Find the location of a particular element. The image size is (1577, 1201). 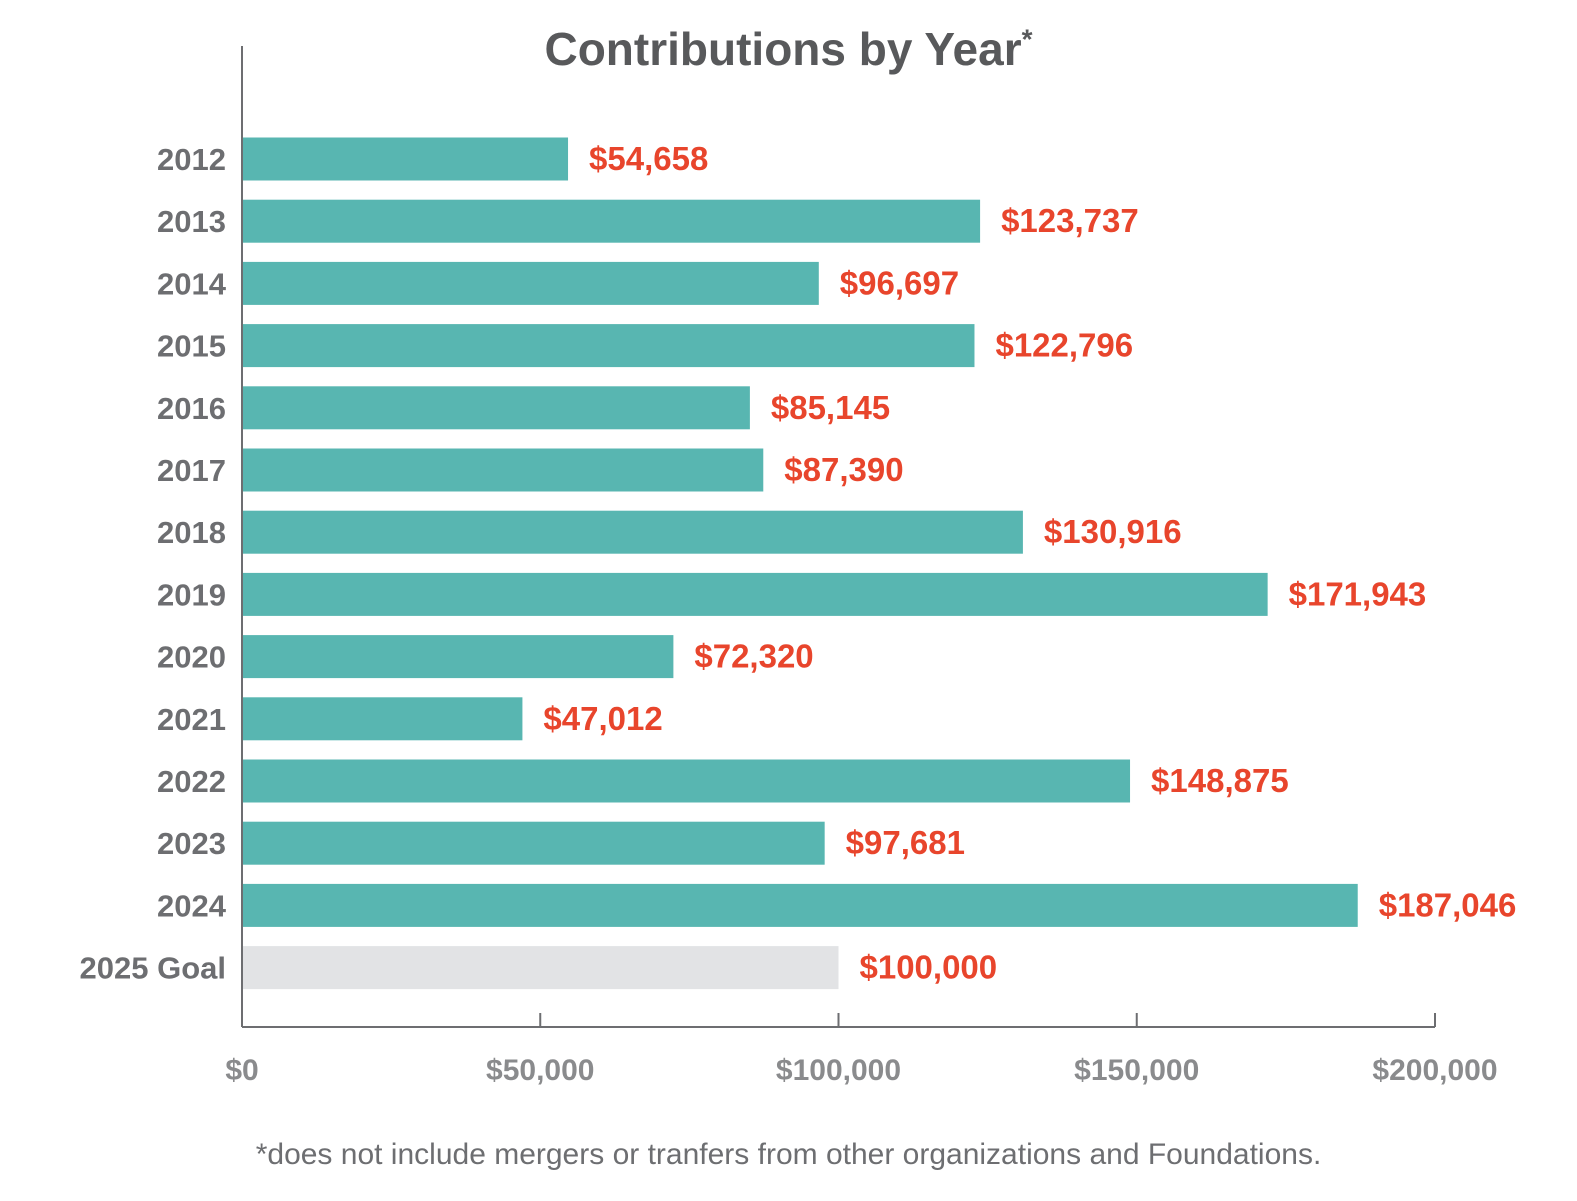

data-label: $47,012 is located at coordinates (602, 718).